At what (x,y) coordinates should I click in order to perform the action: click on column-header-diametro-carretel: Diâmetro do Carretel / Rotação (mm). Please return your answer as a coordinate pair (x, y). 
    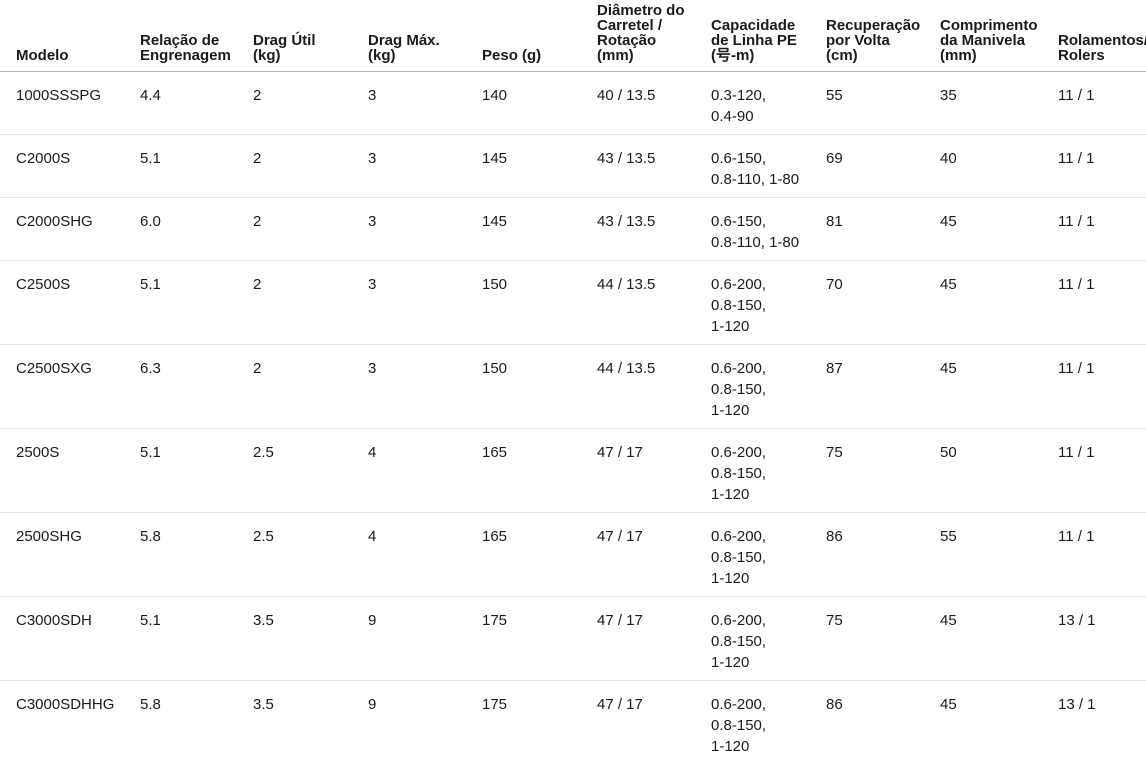
    Looking at the image, I should click on (638, 36).